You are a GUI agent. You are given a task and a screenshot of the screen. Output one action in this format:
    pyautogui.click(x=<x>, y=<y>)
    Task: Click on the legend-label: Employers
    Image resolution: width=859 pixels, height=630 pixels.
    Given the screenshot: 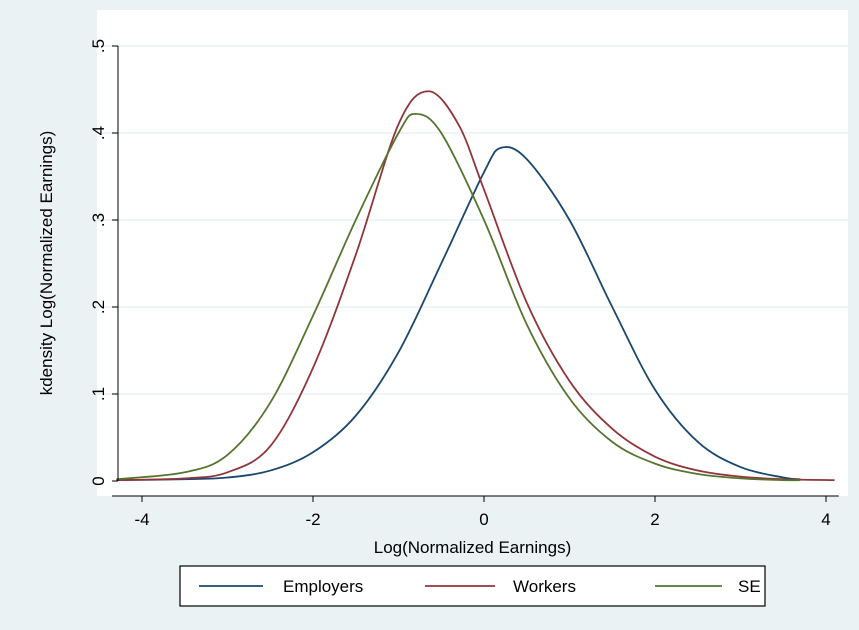 What is the action you would take?
    pyautogui.click(x=323, y=586)
    